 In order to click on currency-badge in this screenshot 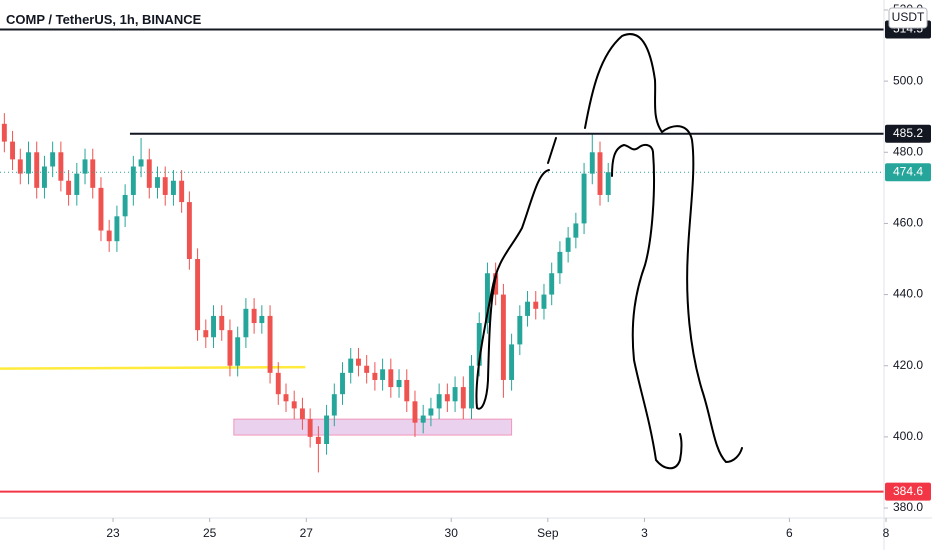, I will do `click(908, 18)`.